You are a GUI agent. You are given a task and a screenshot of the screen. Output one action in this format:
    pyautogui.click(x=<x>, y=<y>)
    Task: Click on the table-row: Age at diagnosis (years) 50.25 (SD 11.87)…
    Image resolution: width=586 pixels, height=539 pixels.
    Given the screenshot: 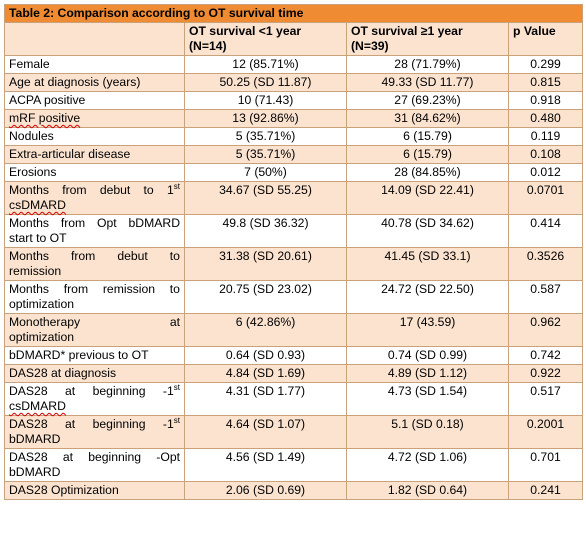 What is the action you would take?
    pyautogui.click(x=293, y=82)
    